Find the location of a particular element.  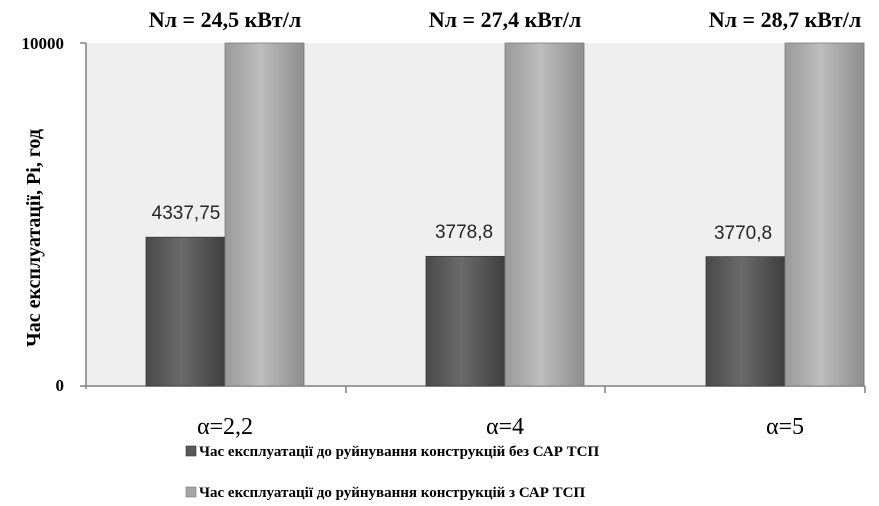

y-tick-label: 10000 is located at coordinates (43, 43).